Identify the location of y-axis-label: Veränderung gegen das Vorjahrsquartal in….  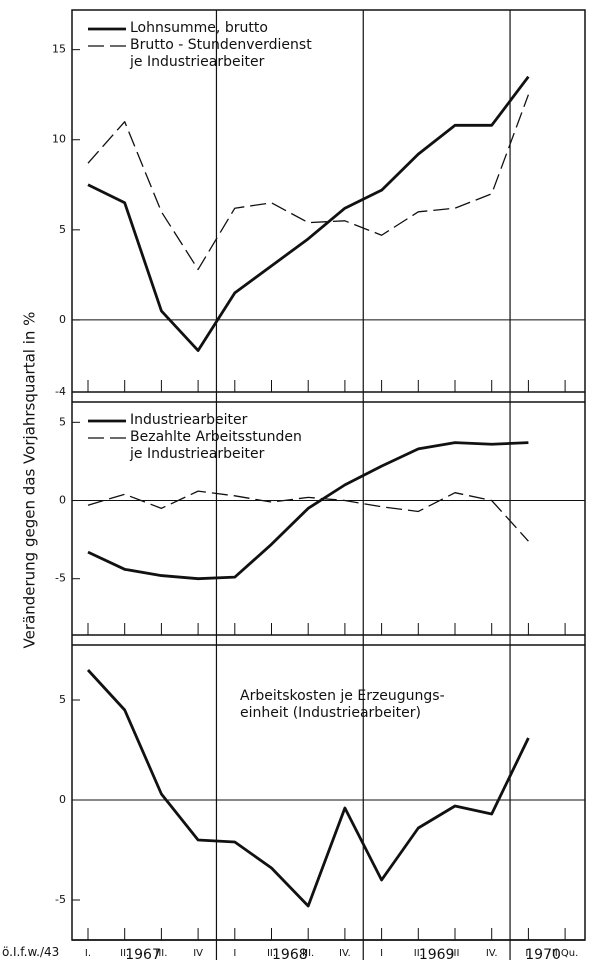
(29, 480).